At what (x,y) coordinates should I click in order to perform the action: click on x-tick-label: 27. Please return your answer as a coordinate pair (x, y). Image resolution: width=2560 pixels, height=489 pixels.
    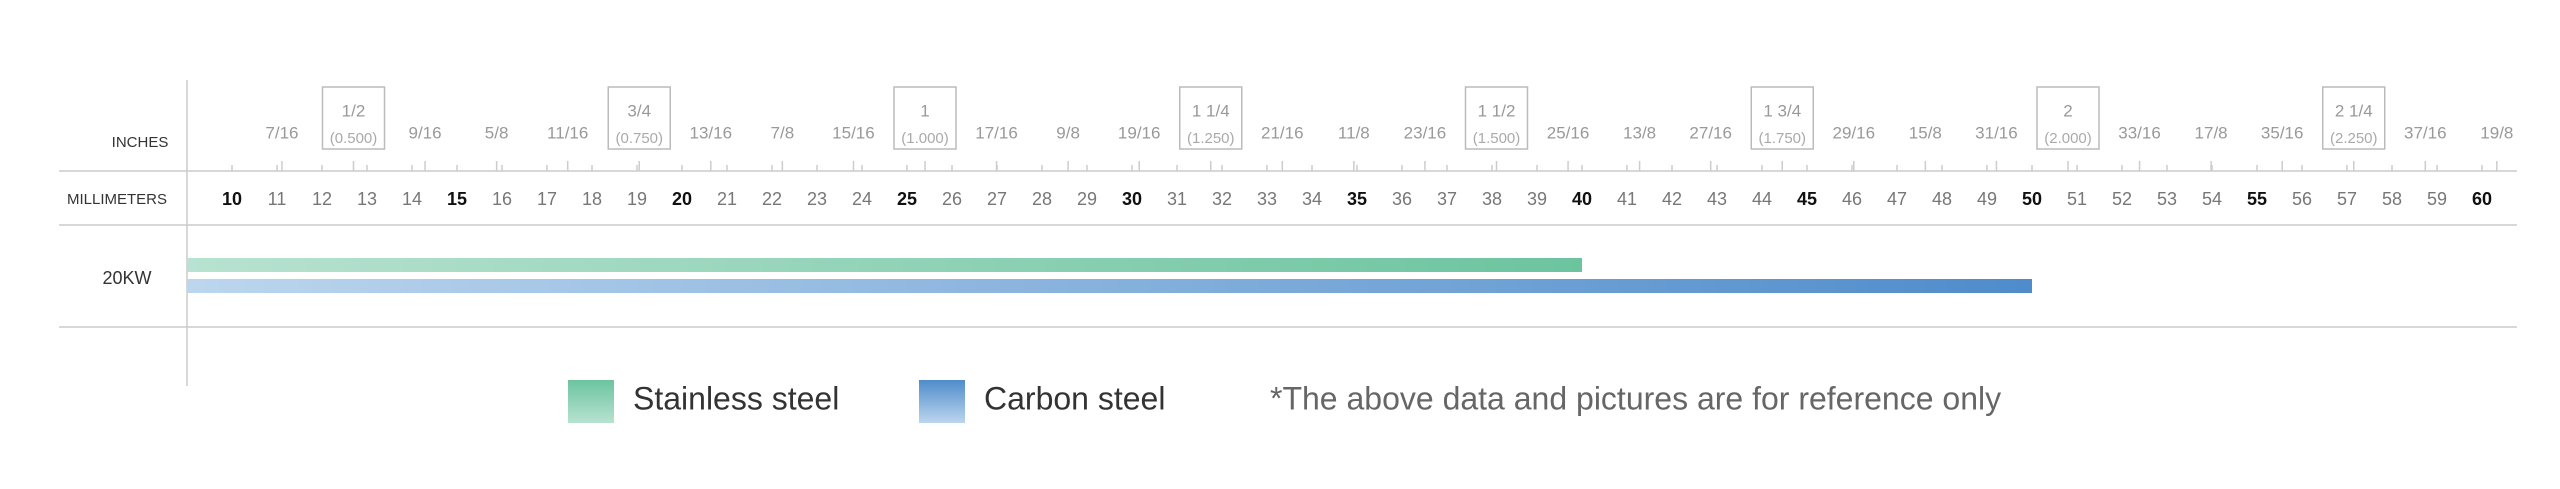
    Looking at the image, I should click on (997, 199).